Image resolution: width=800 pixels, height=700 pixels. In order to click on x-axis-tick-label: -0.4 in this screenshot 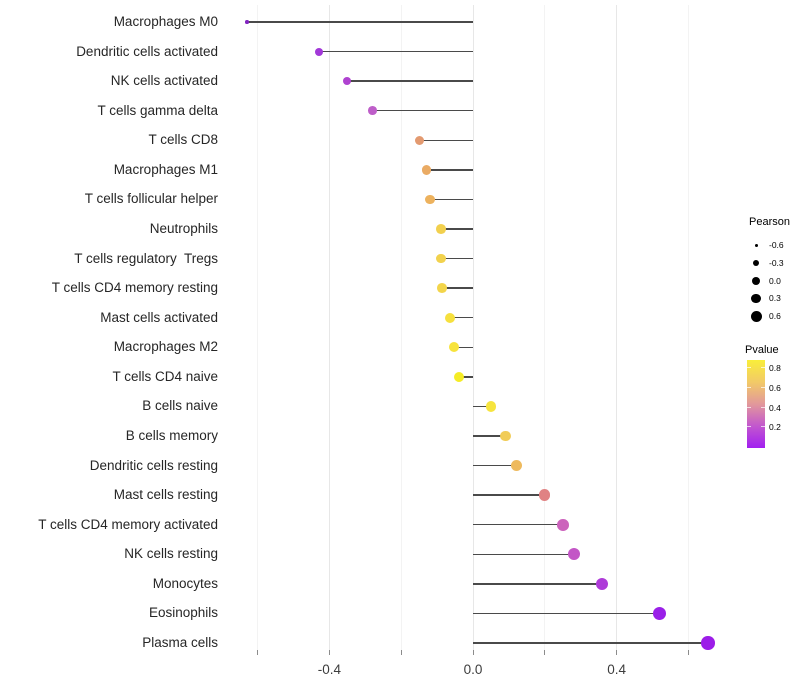, I will do `click(329, 669)`.